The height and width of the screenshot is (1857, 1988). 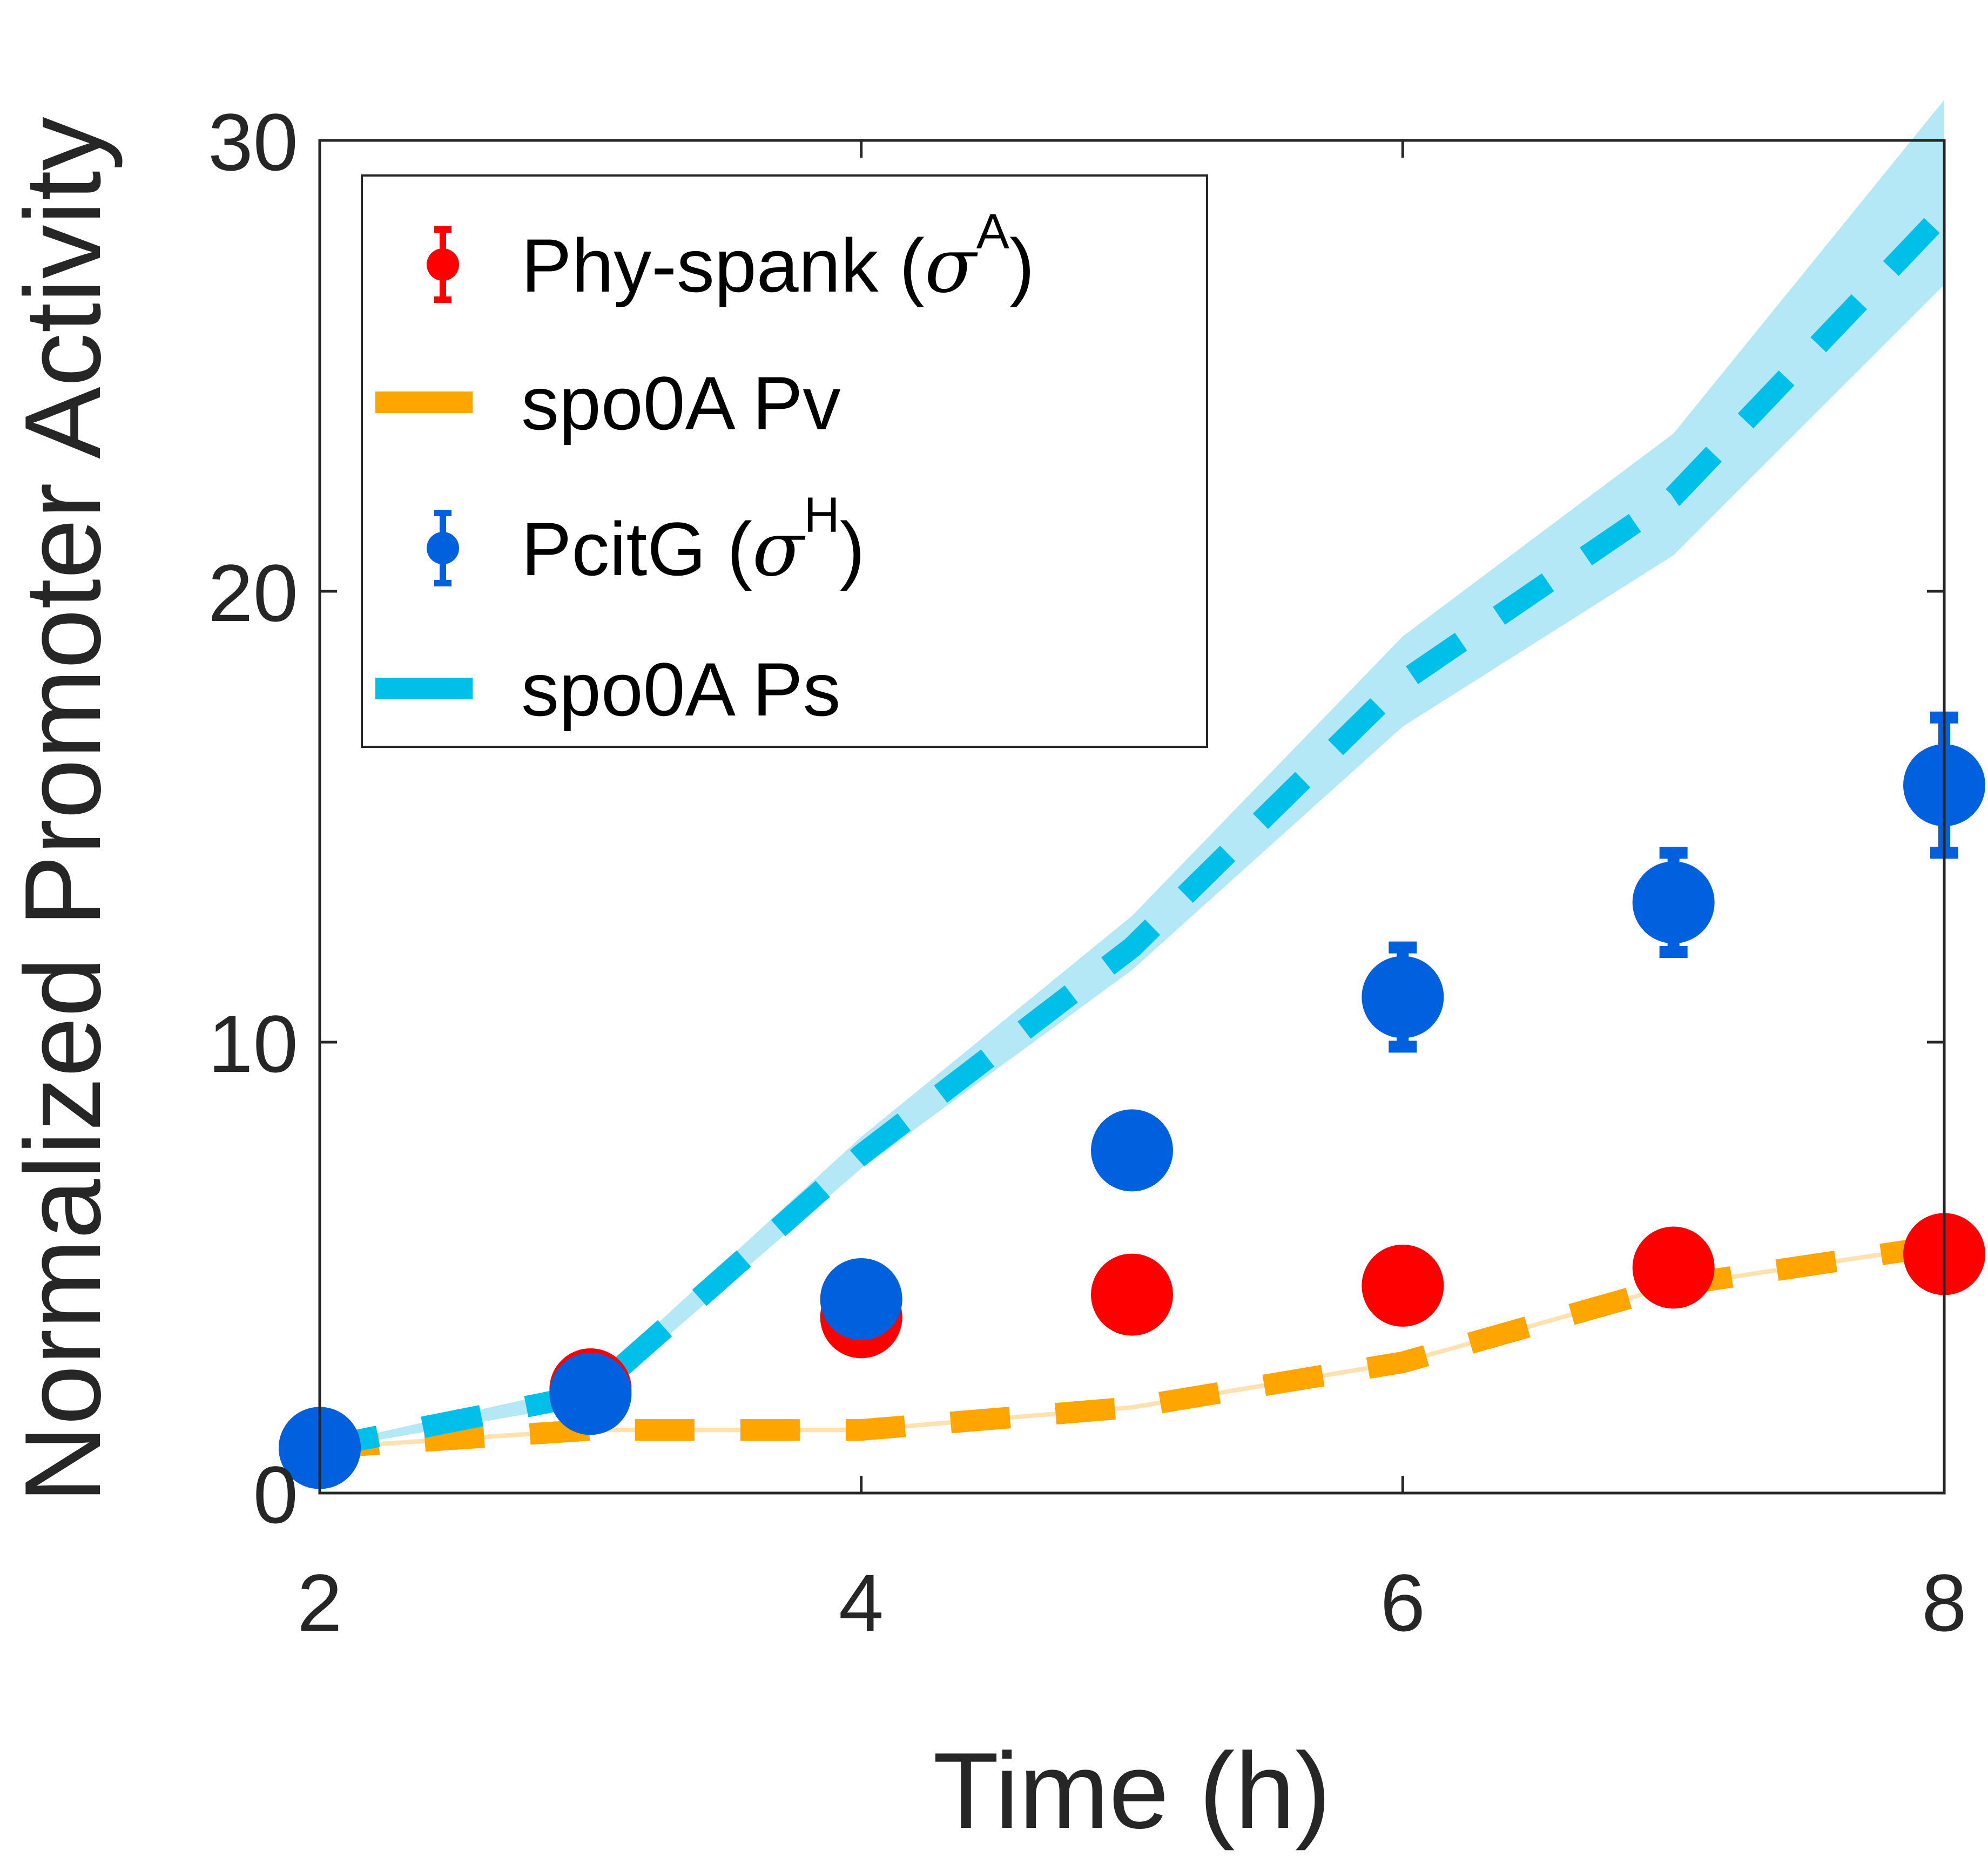 I want to click on legend-label-2: PcitG (σH), so click(x=693, y=540).